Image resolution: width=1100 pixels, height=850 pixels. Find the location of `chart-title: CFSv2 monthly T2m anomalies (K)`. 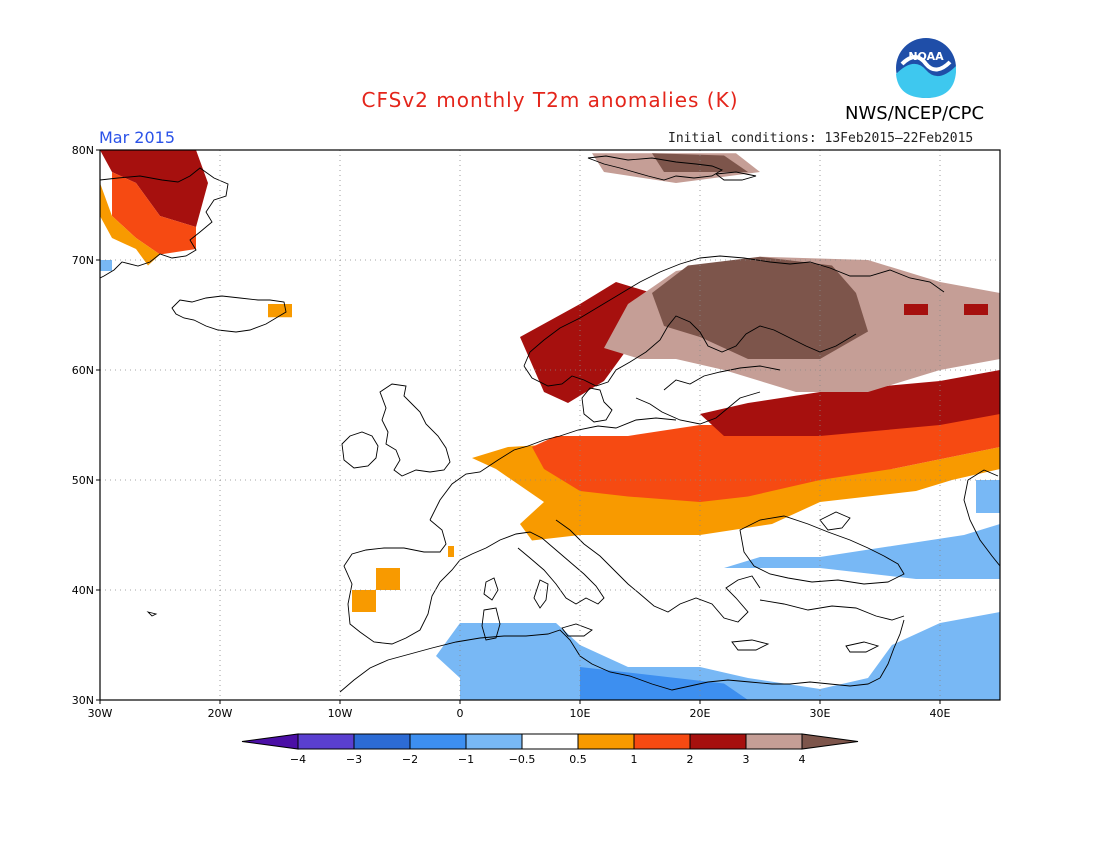

chart-title: CFSv2 monthly T2m anomalies (K) is located at coordinates (550, 100).